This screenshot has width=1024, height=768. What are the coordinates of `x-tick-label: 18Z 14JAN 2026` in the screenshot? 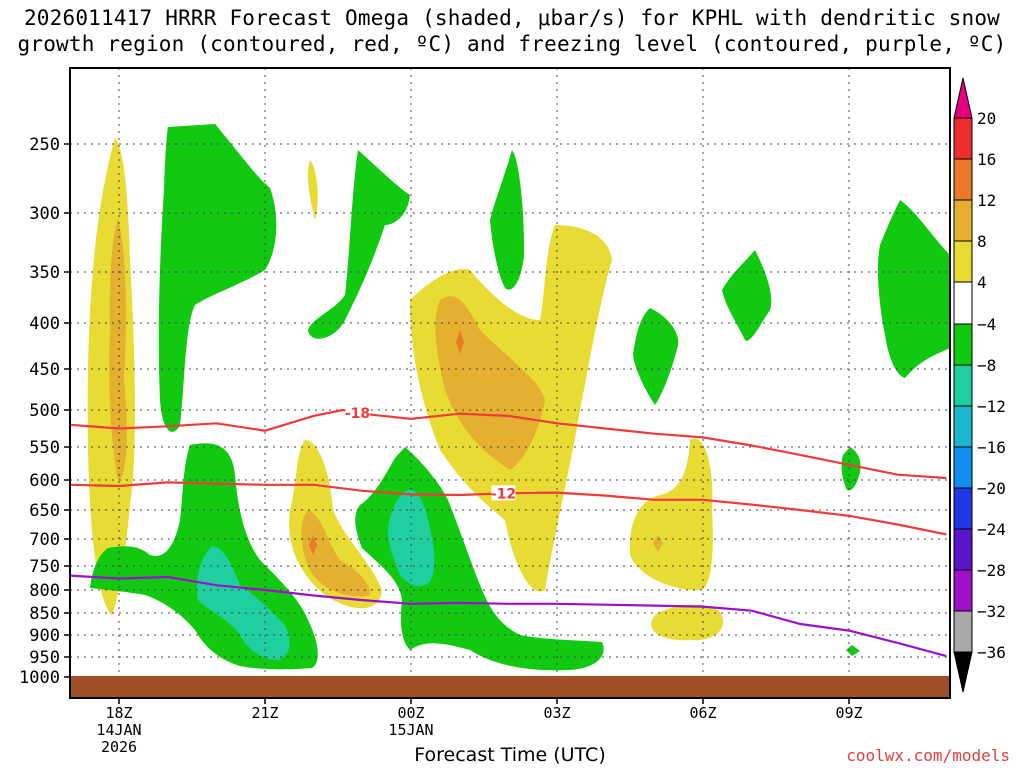 It's located at (119, 730).